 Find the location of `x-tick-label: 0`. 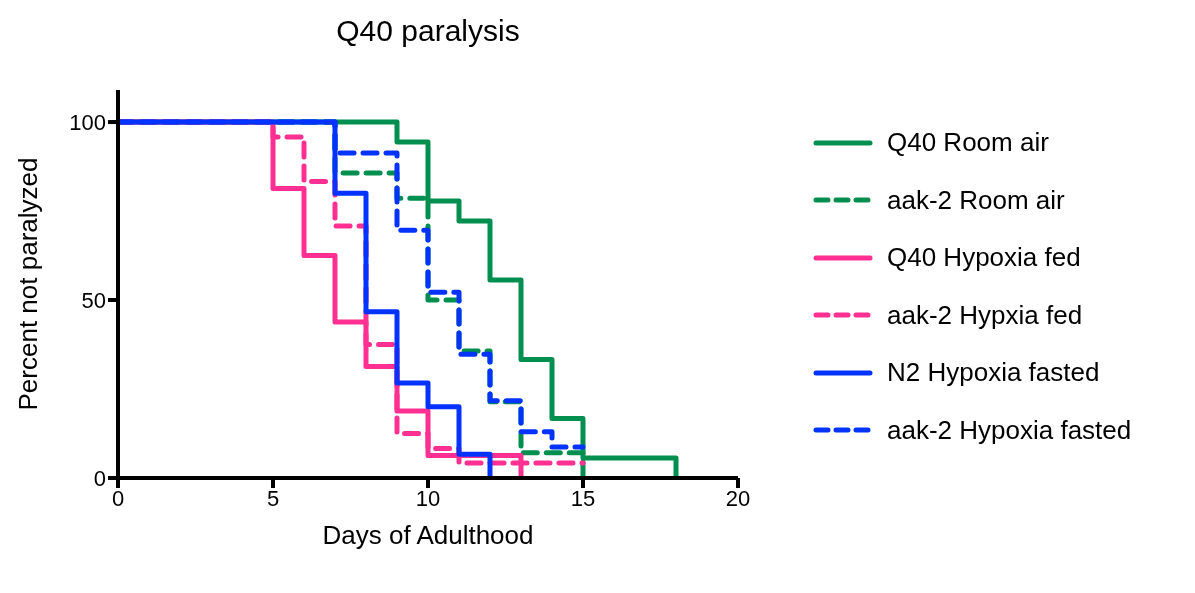

x-tick-label: 0 is located at coordinates (118, 498).